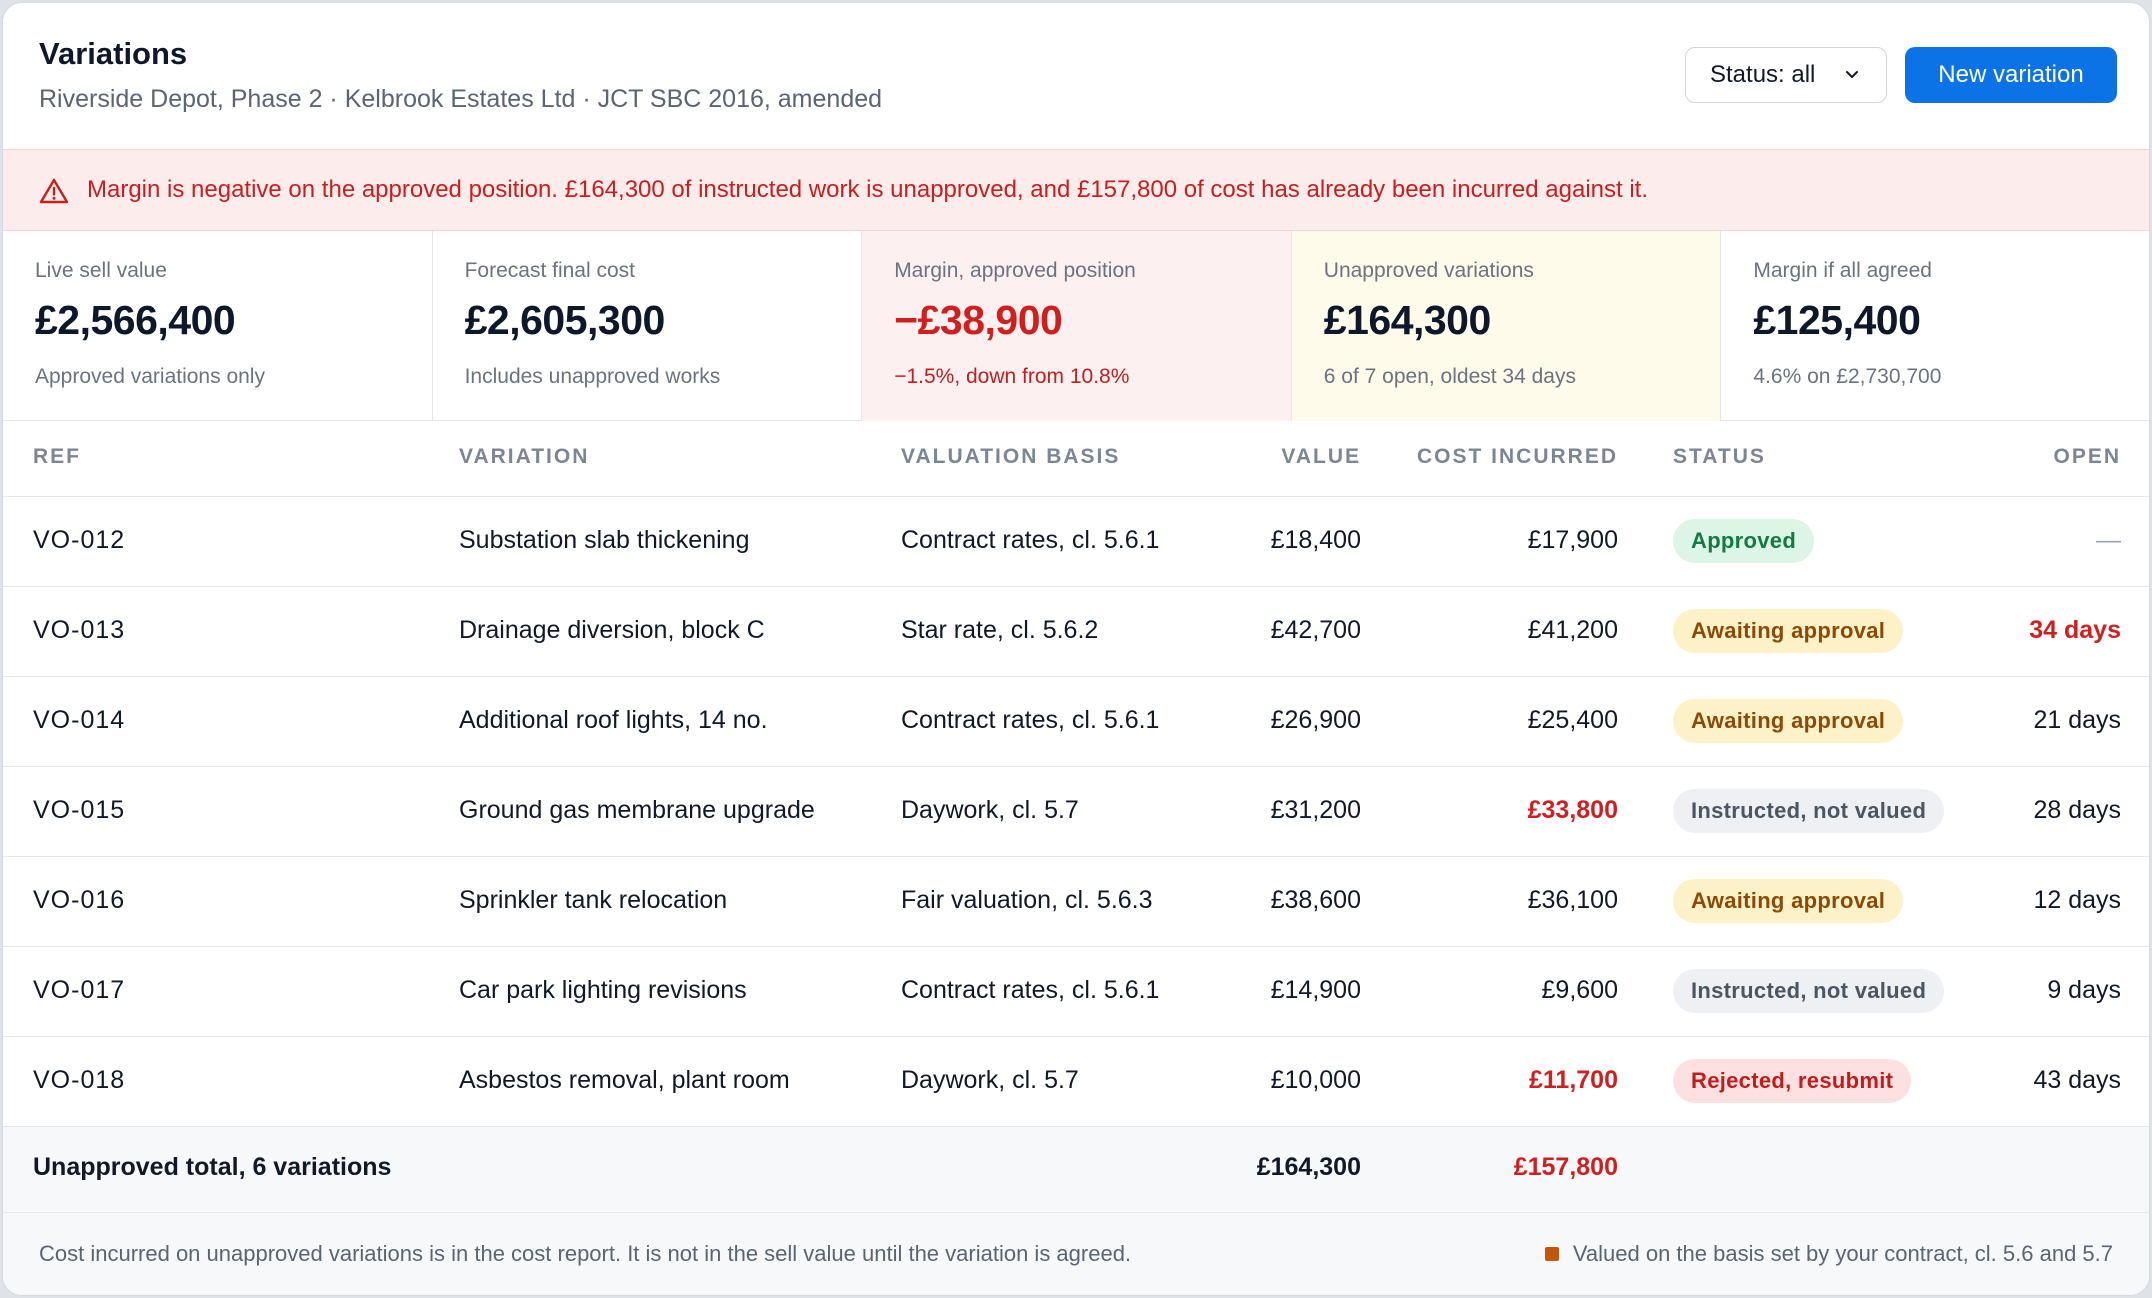 The height and width of the screenshot is (1298, 2152). What do you see at coordinates (1321, 456) in the screenshot?
I see `column-header-value: VALUE` at bounding box center [1321, 456].